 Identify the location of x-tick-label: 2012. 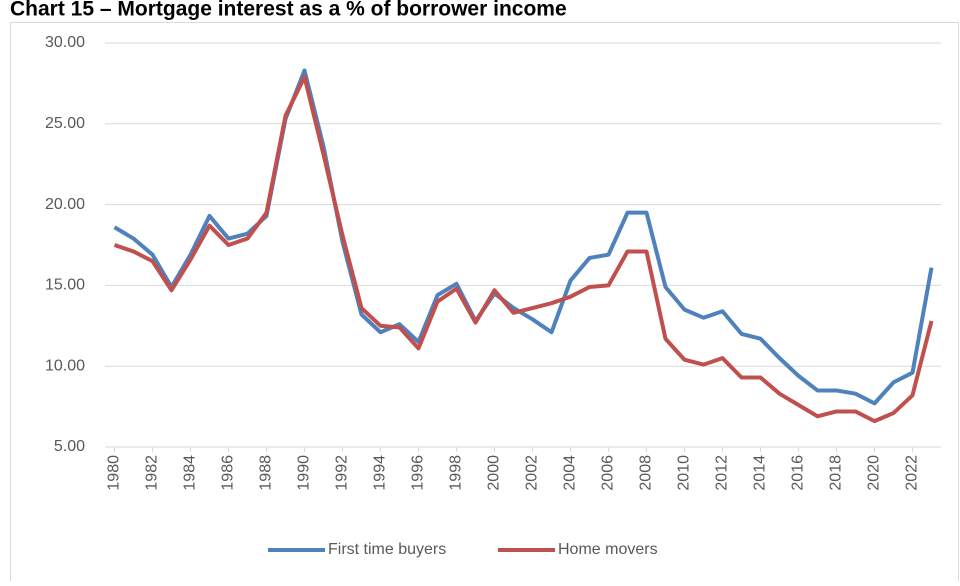
(722, 473).